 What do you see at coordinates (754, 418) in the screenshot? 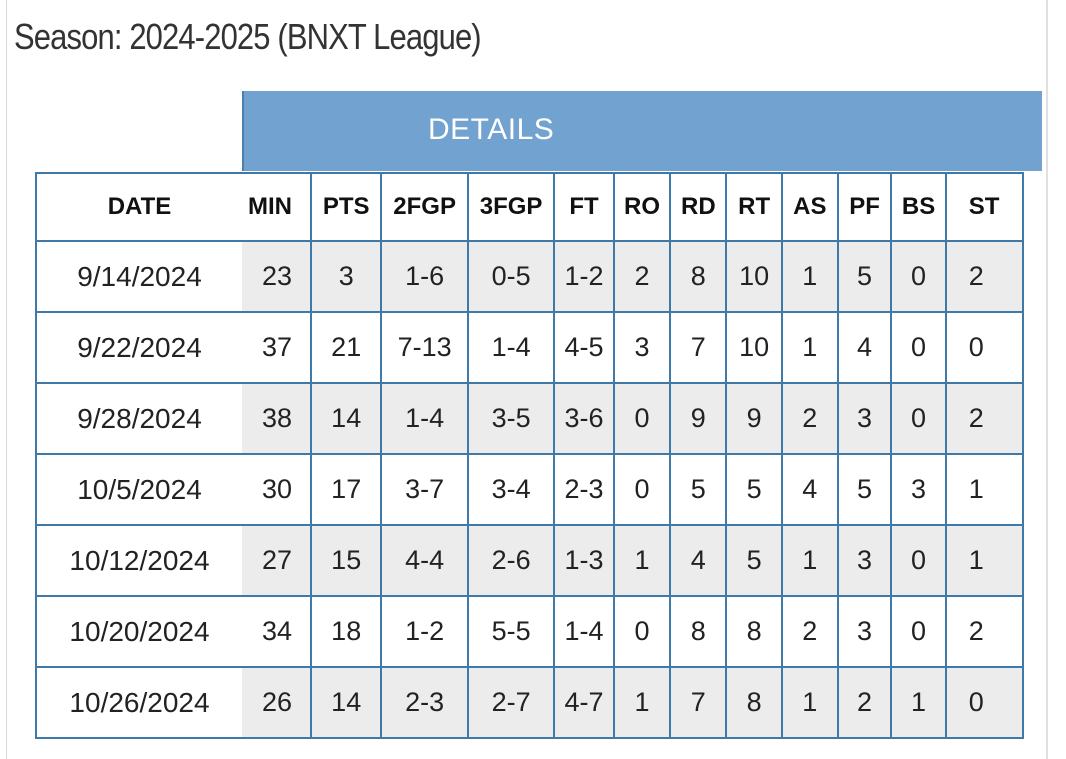
I see `stat-cell-rt: 9` at bounding box center [754, 418].